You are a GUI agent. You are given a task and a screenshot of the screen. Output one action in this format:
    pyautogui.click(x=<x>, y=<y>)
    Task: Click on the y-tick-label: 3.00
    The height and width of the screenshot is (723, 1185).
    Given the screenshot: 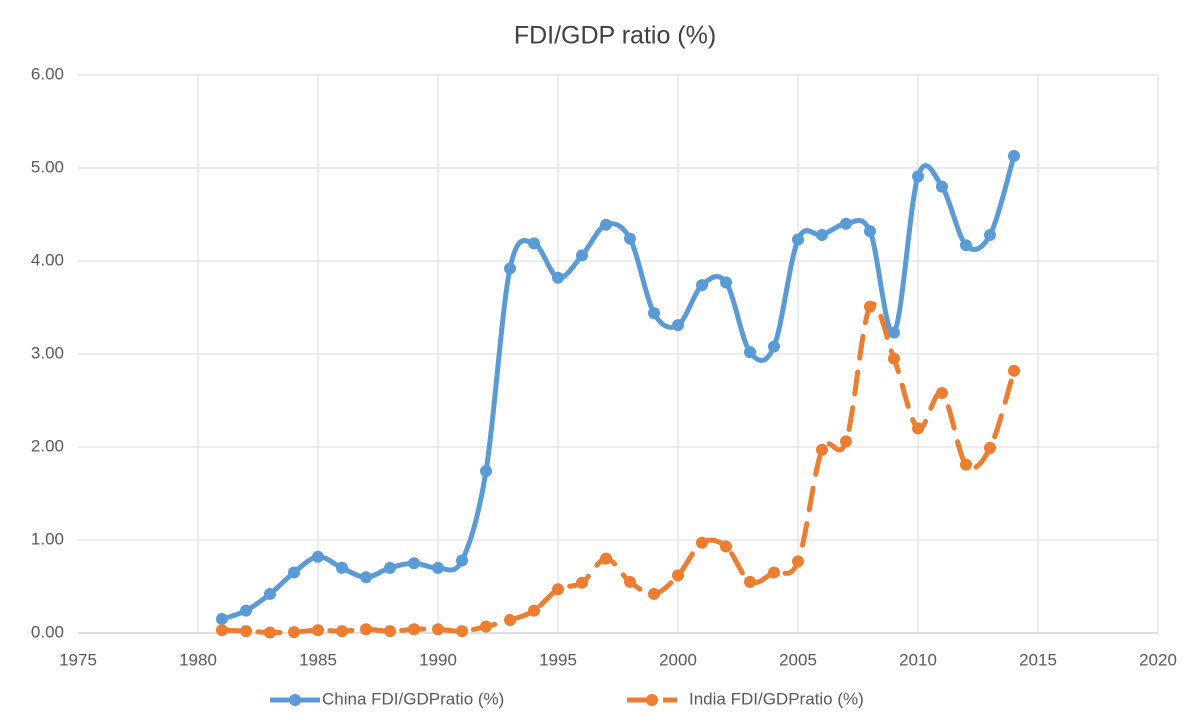 What is the action you would take?
    pyautogui.click(x=47, y=352)
    